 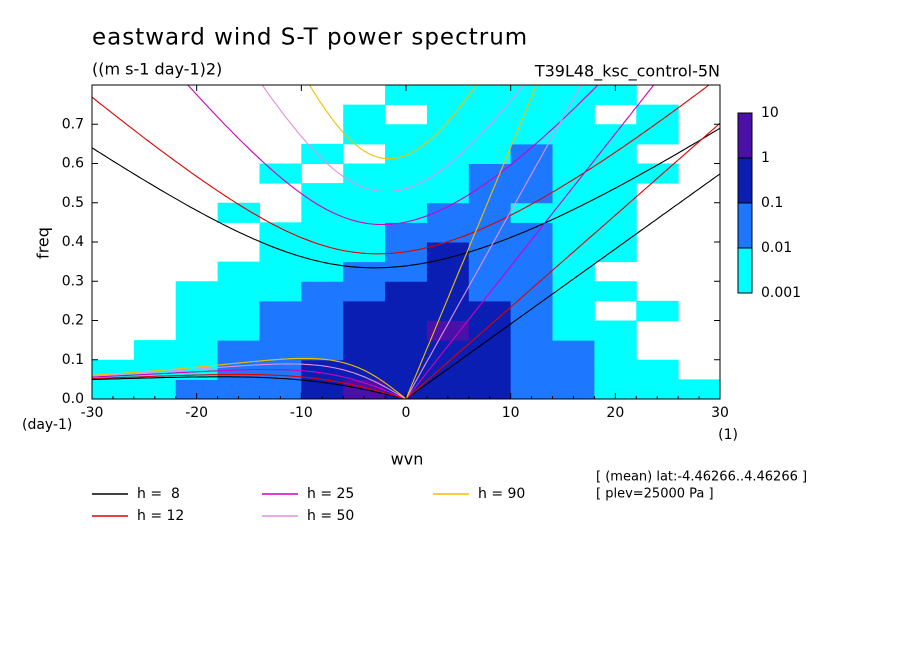 I want to click on legend-label: h = 12, so click(x=160, y=516).